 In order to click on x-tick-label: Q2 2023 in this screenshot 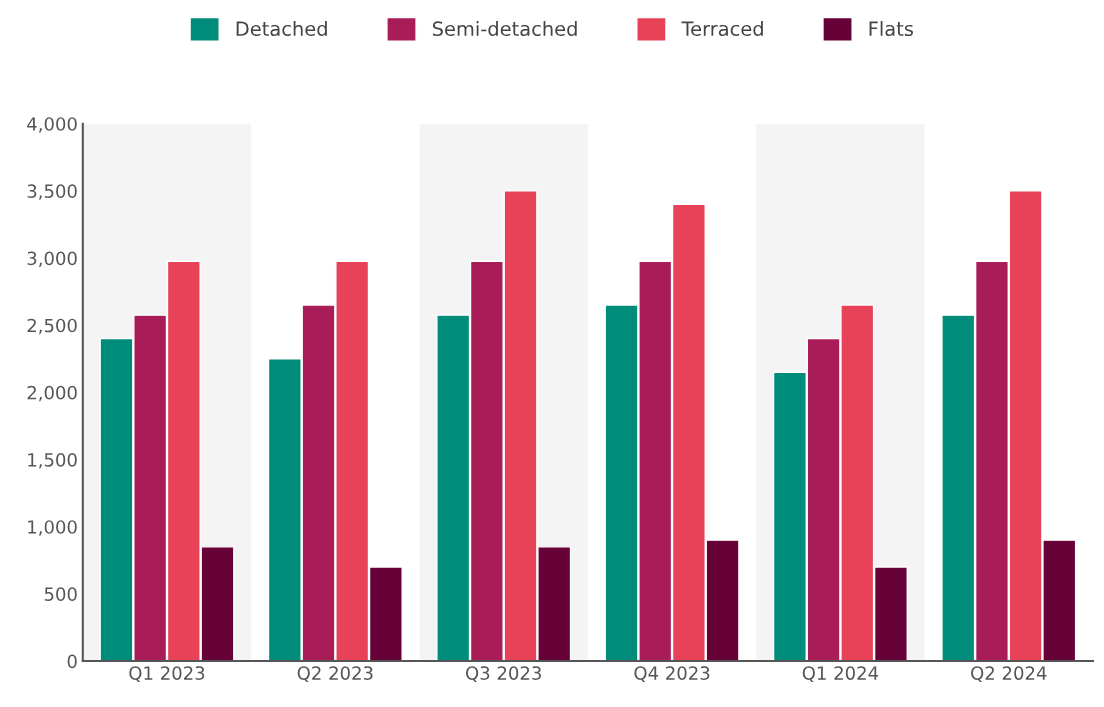, I will do `click(335, 674)`.